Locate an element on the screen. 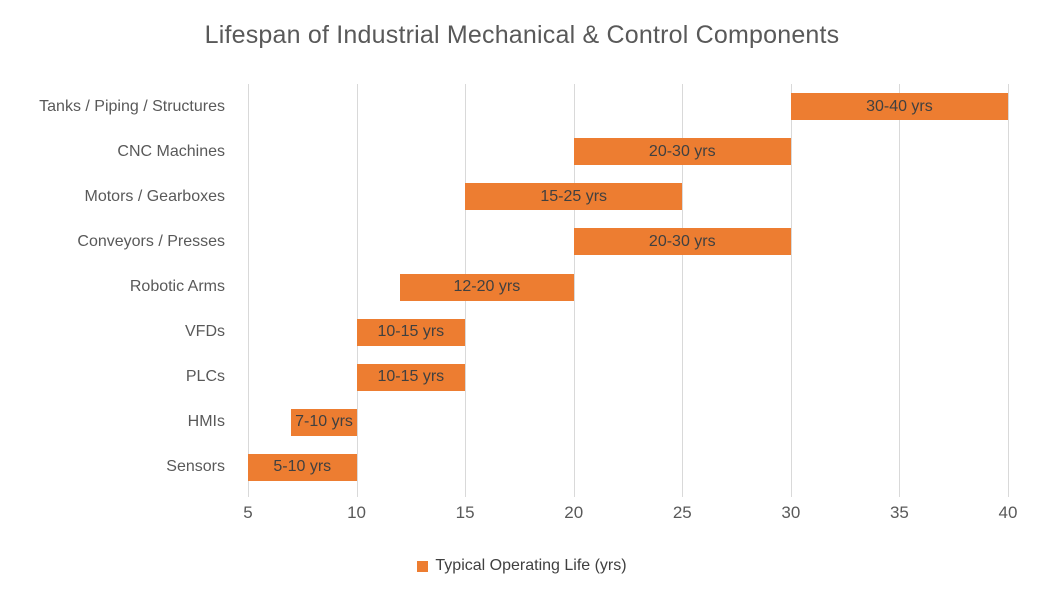 This screenshot has height=600, width=1044. y-axis-label: Robotic Arms is located at coordinates (177, 286).